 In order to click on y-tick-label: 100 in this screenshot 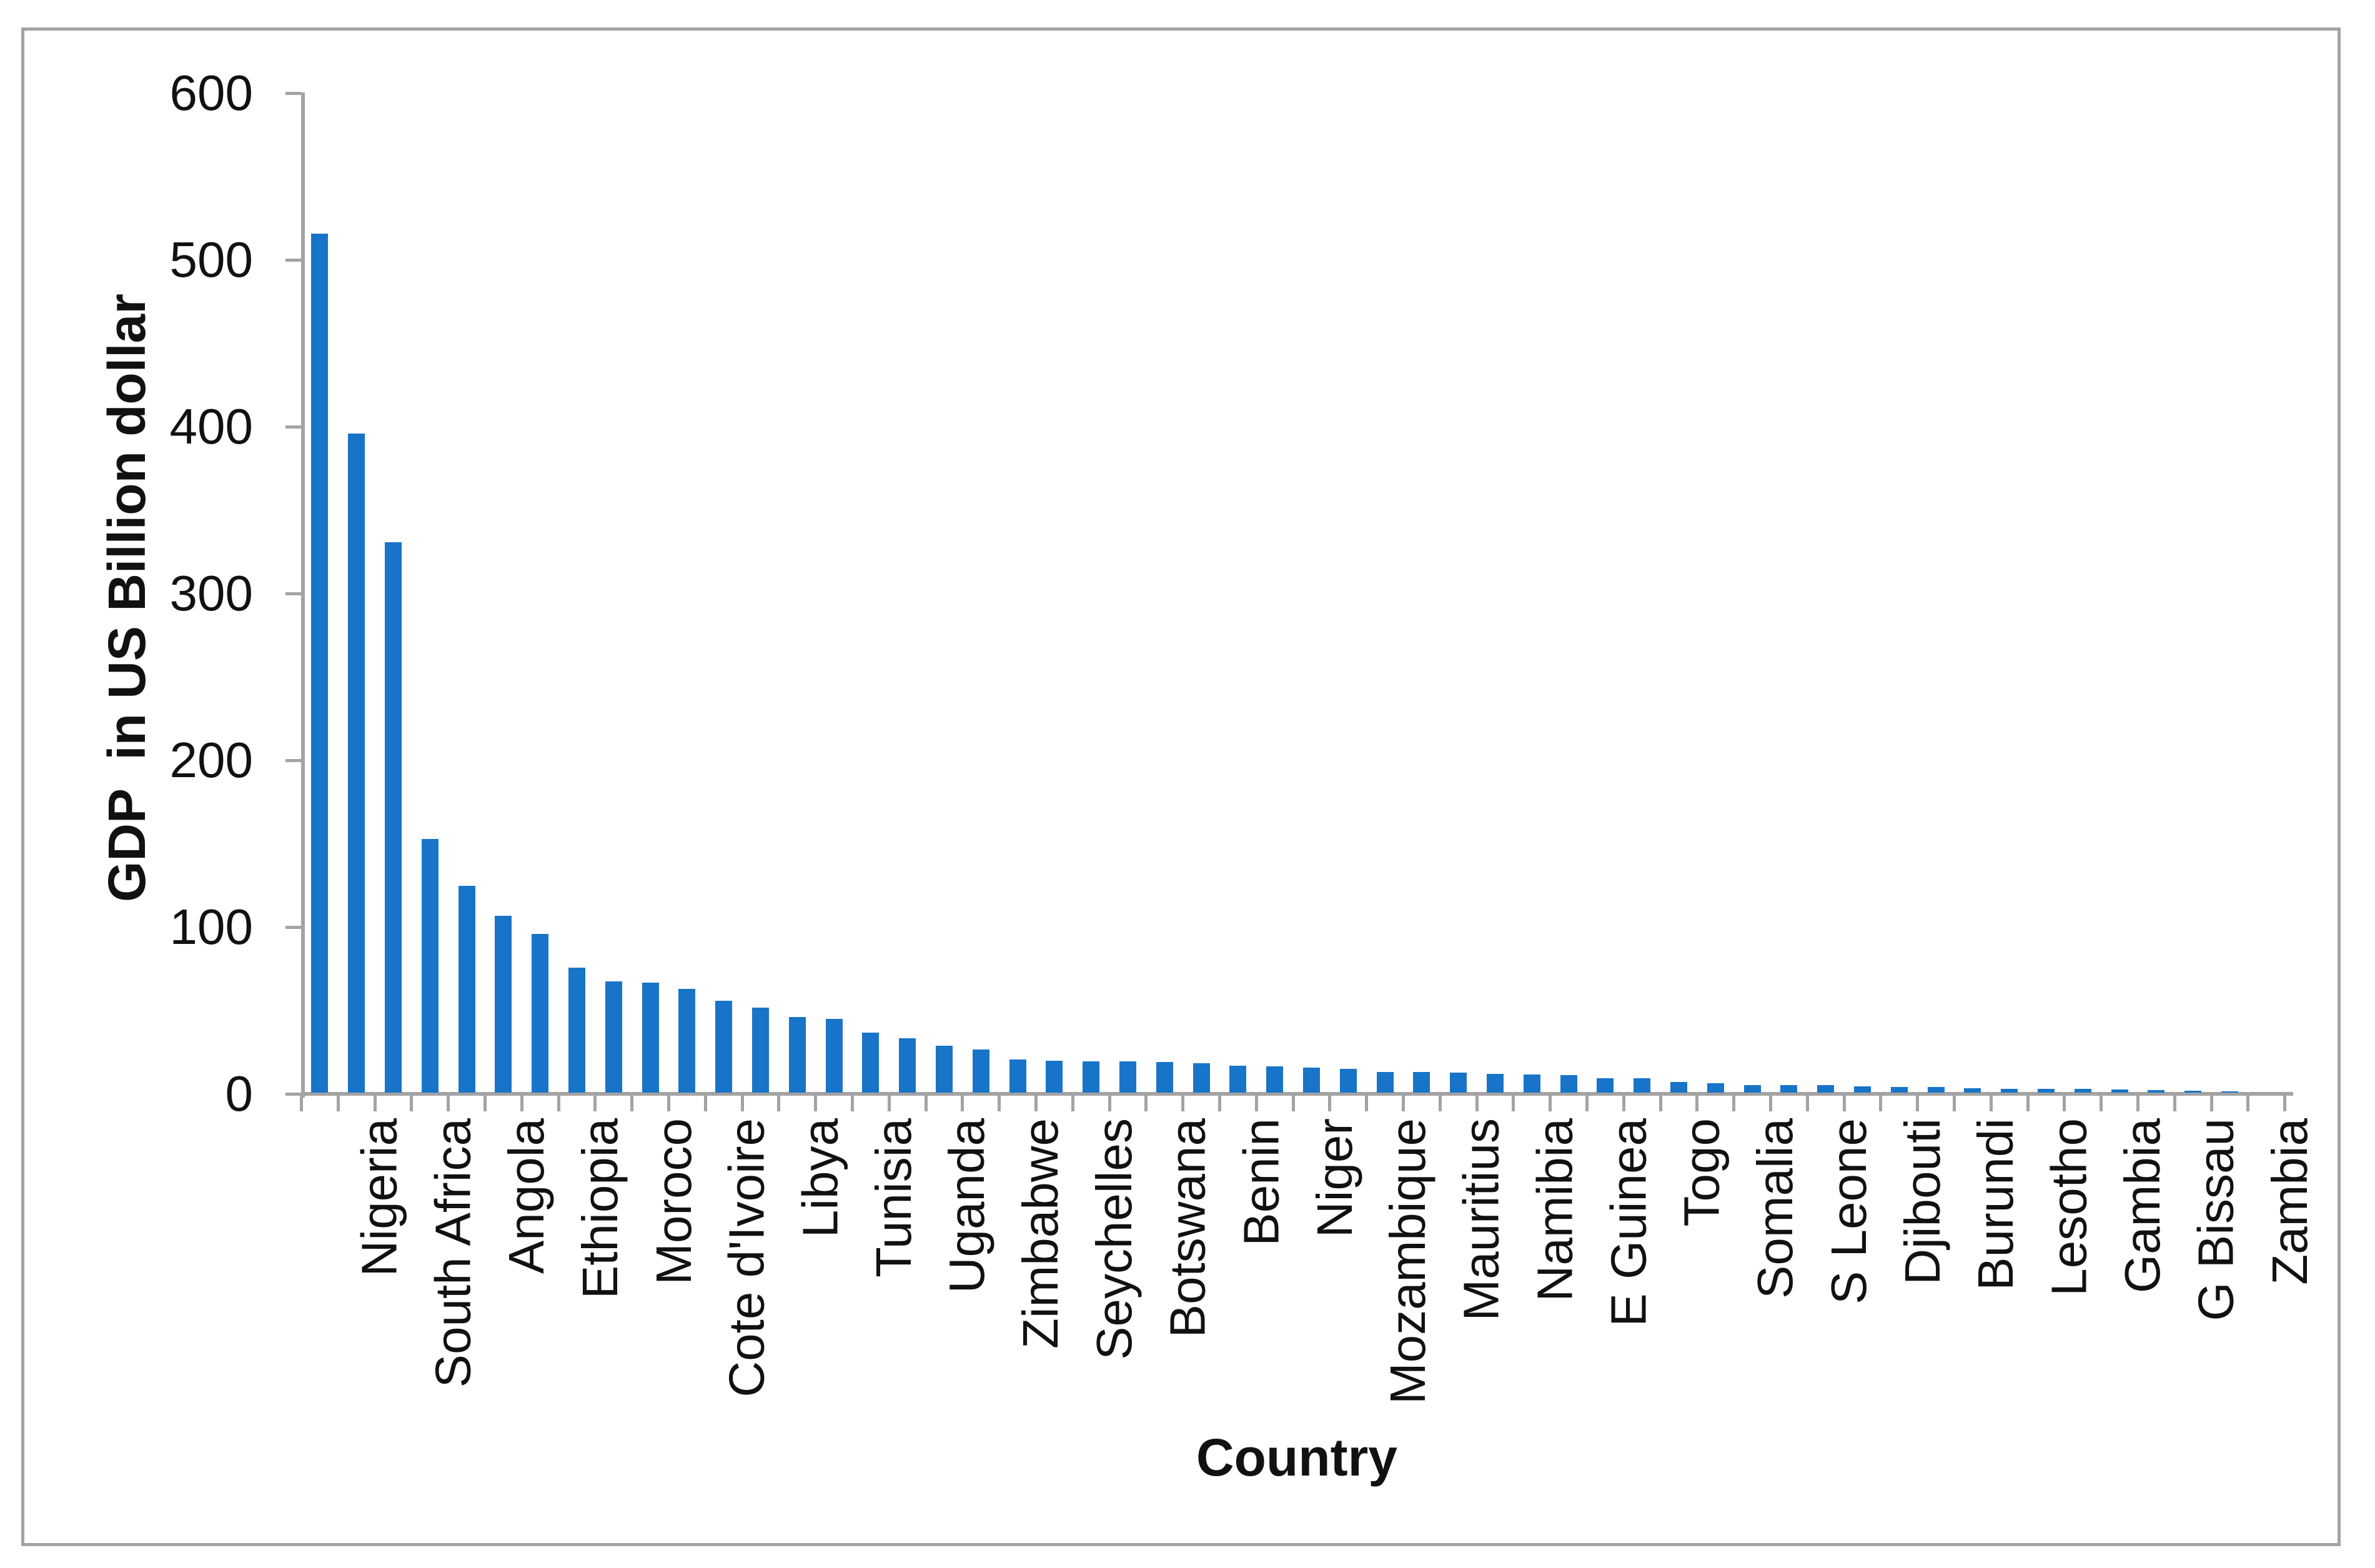, I will do `click(211, 927)`.